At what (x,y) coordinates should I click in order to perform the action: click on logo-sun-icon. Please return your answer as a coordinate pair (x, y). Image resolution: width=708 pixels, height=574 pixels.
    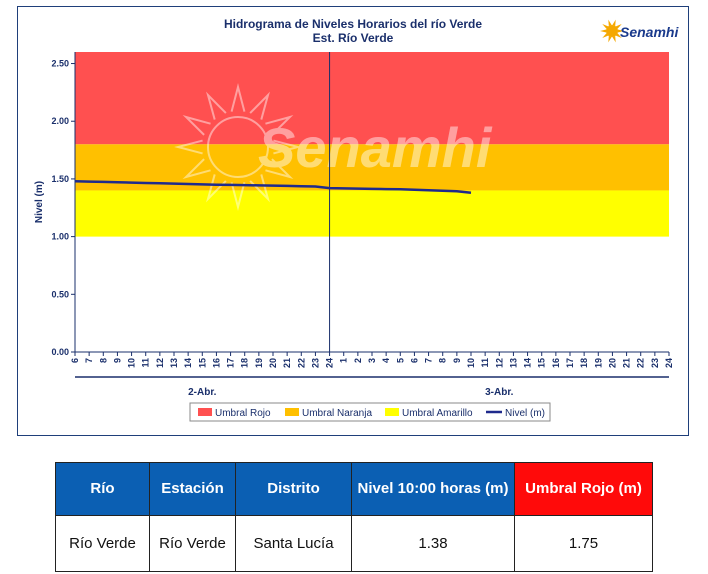
    Looking at the image, I should click on (612, 31).